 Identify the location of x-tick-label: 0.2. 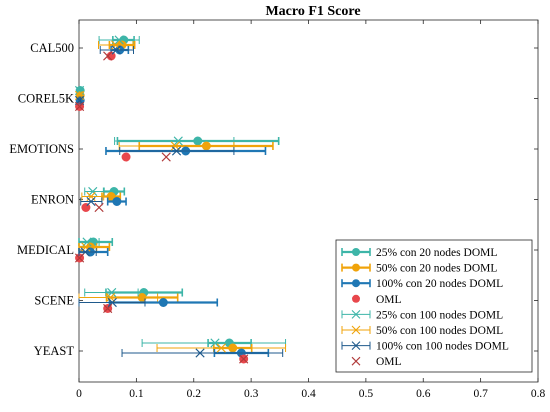
(194, 394).